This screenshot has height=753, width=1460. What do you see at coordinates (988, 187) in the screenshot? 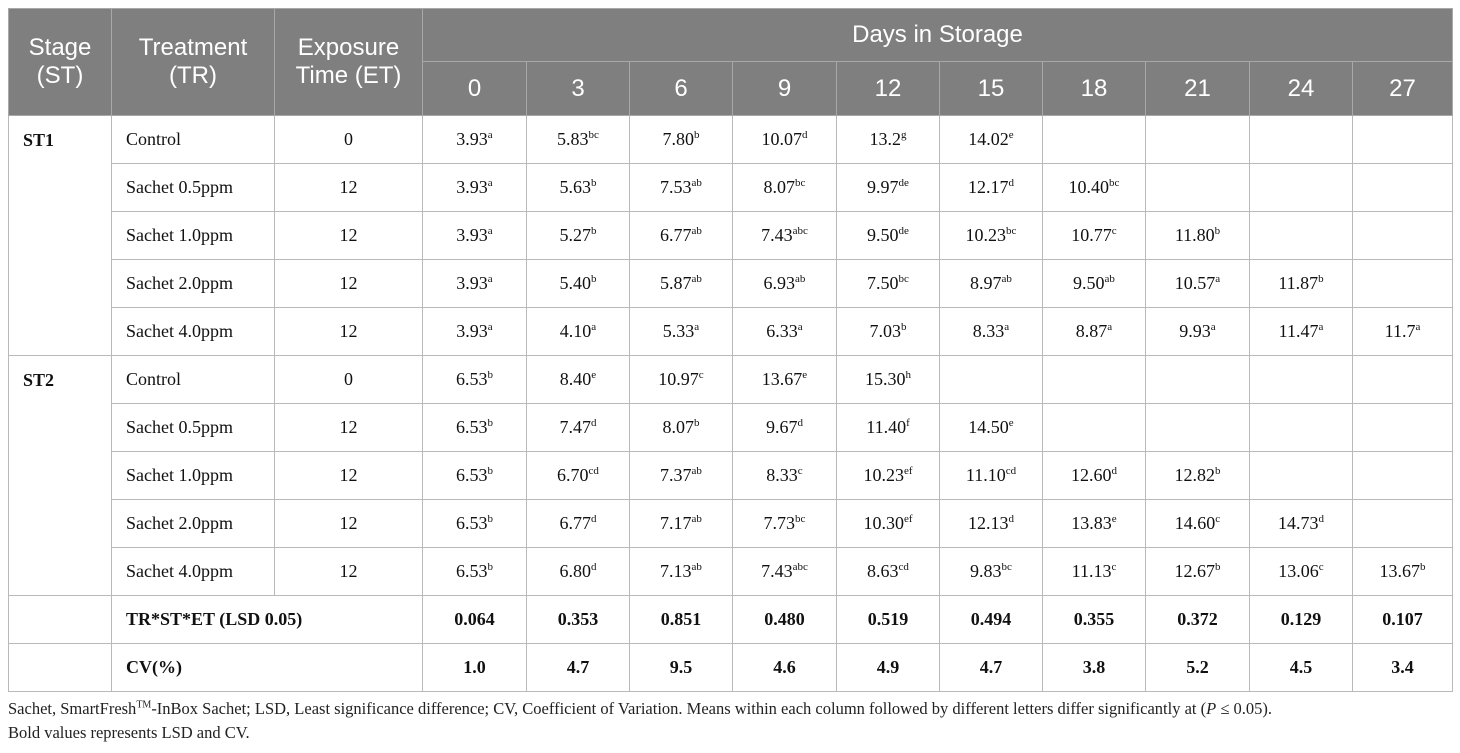
I see `mean-value: 12.17` at bounding box center [988, 187].